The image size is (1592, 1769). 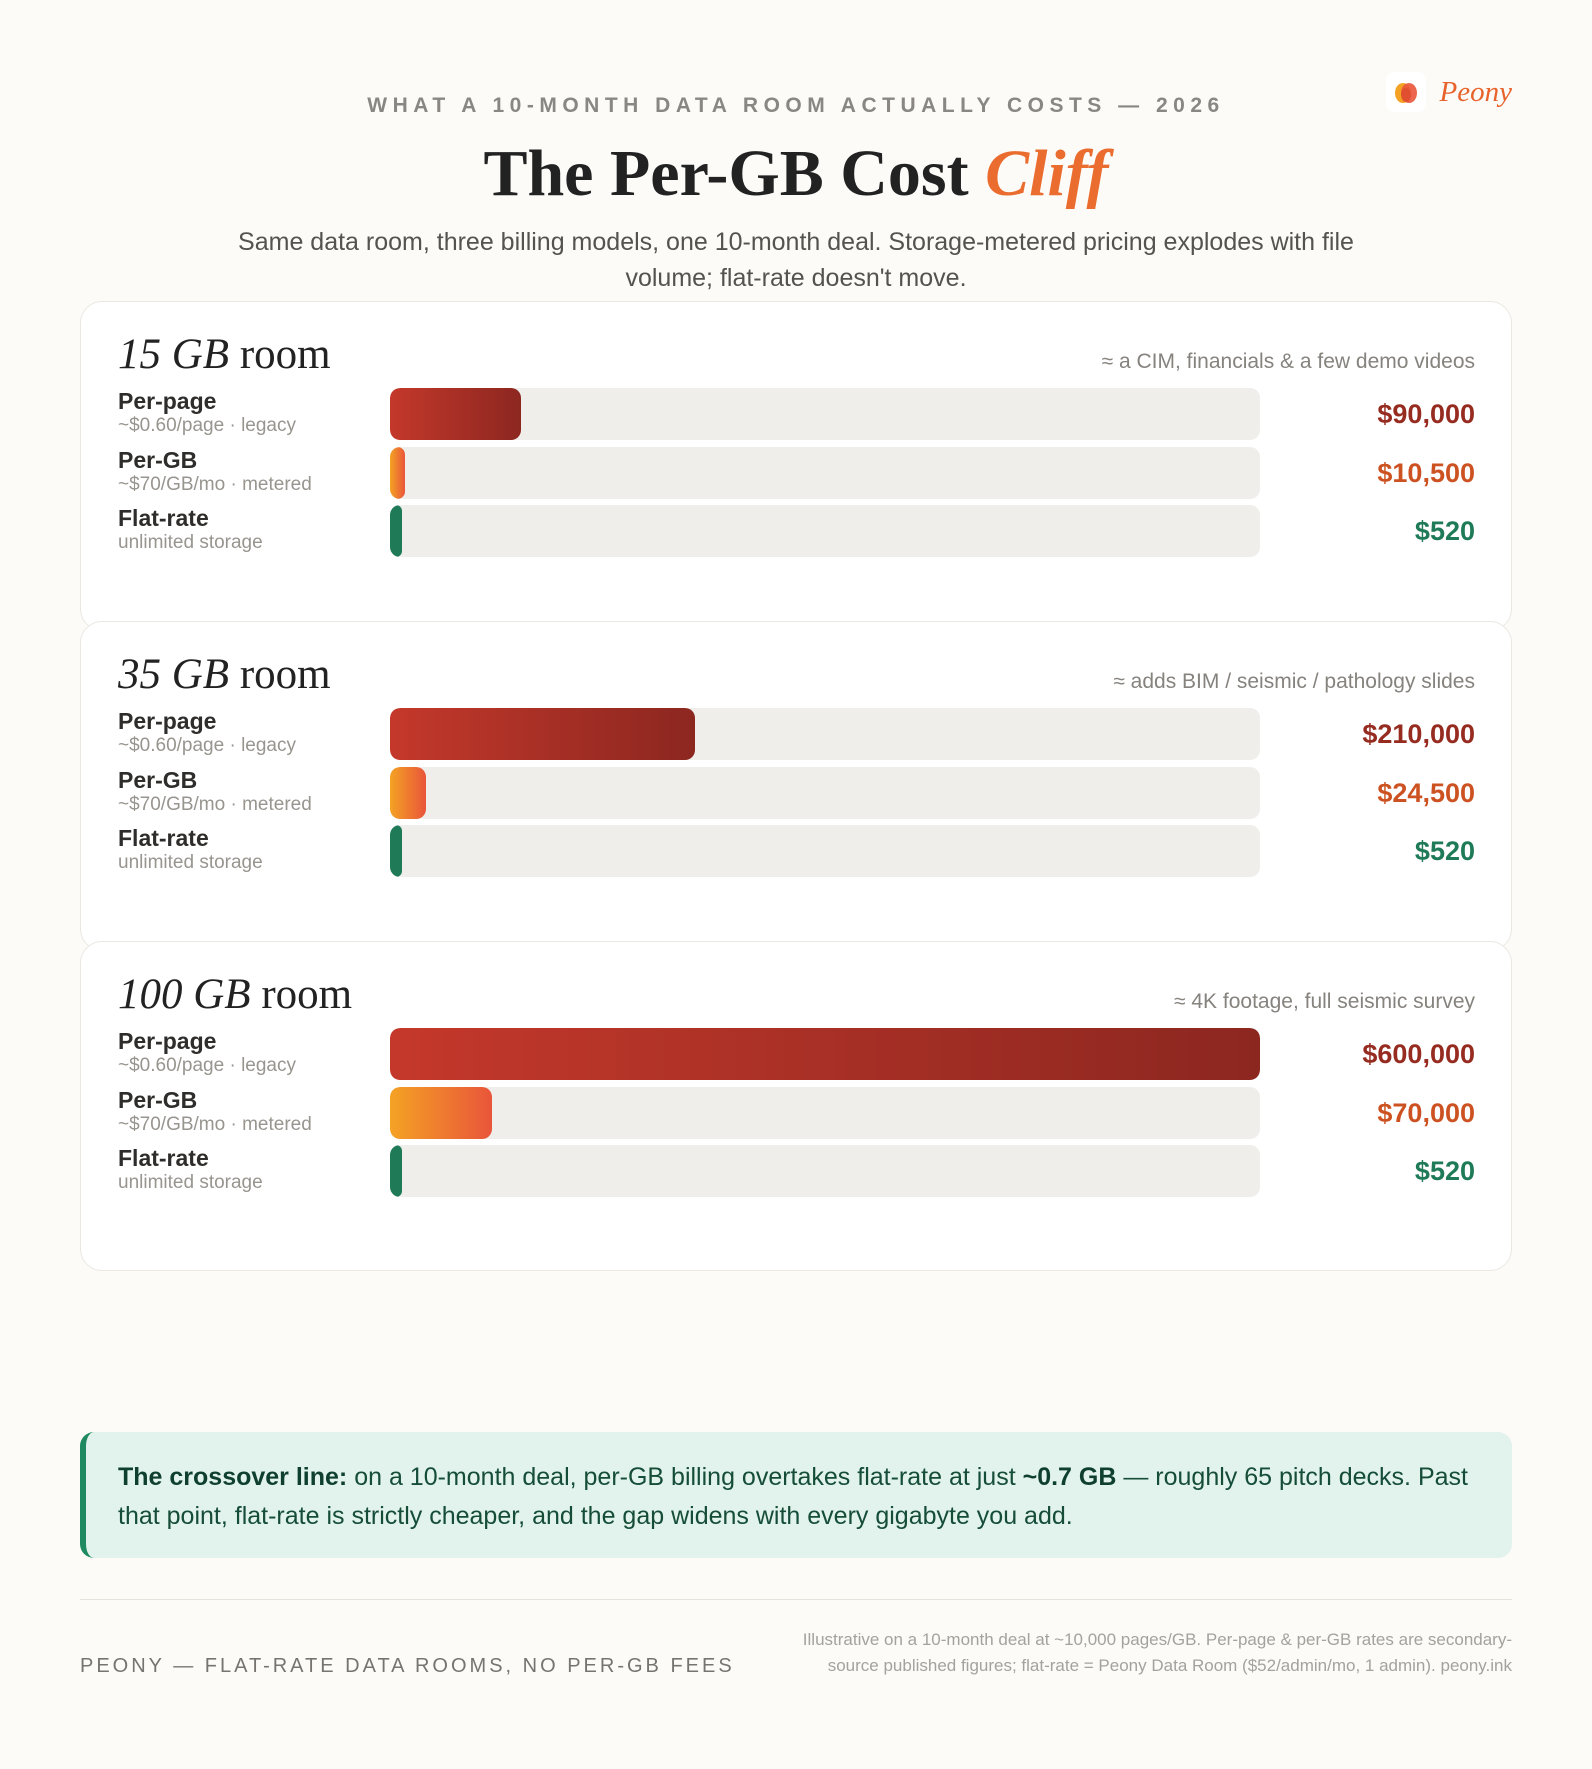 What do you see at coordinates (1426, 414) in the screenshot?
I see `bar-value-label: $90,000` at bounding box center [1426, 414].